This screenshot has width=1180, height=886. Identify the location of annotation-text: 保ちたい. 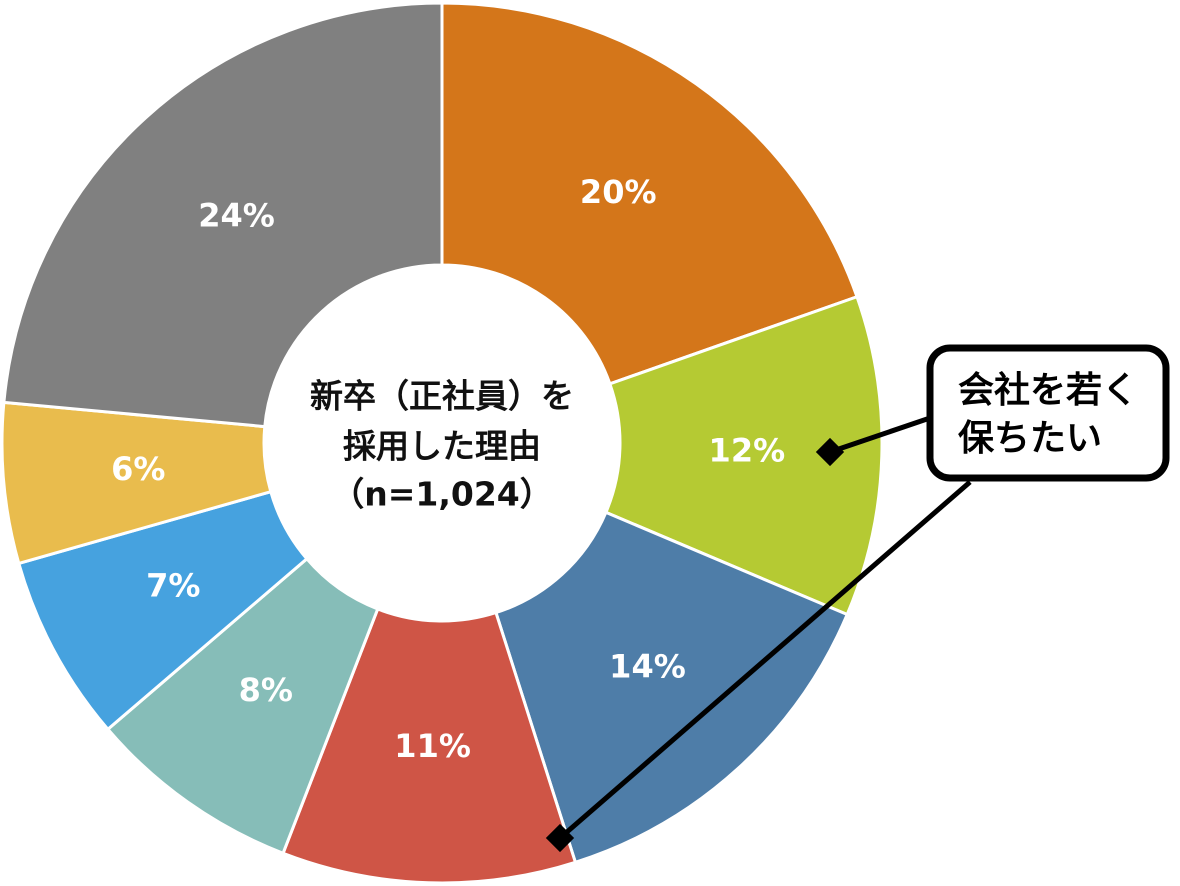
(1030, 438).